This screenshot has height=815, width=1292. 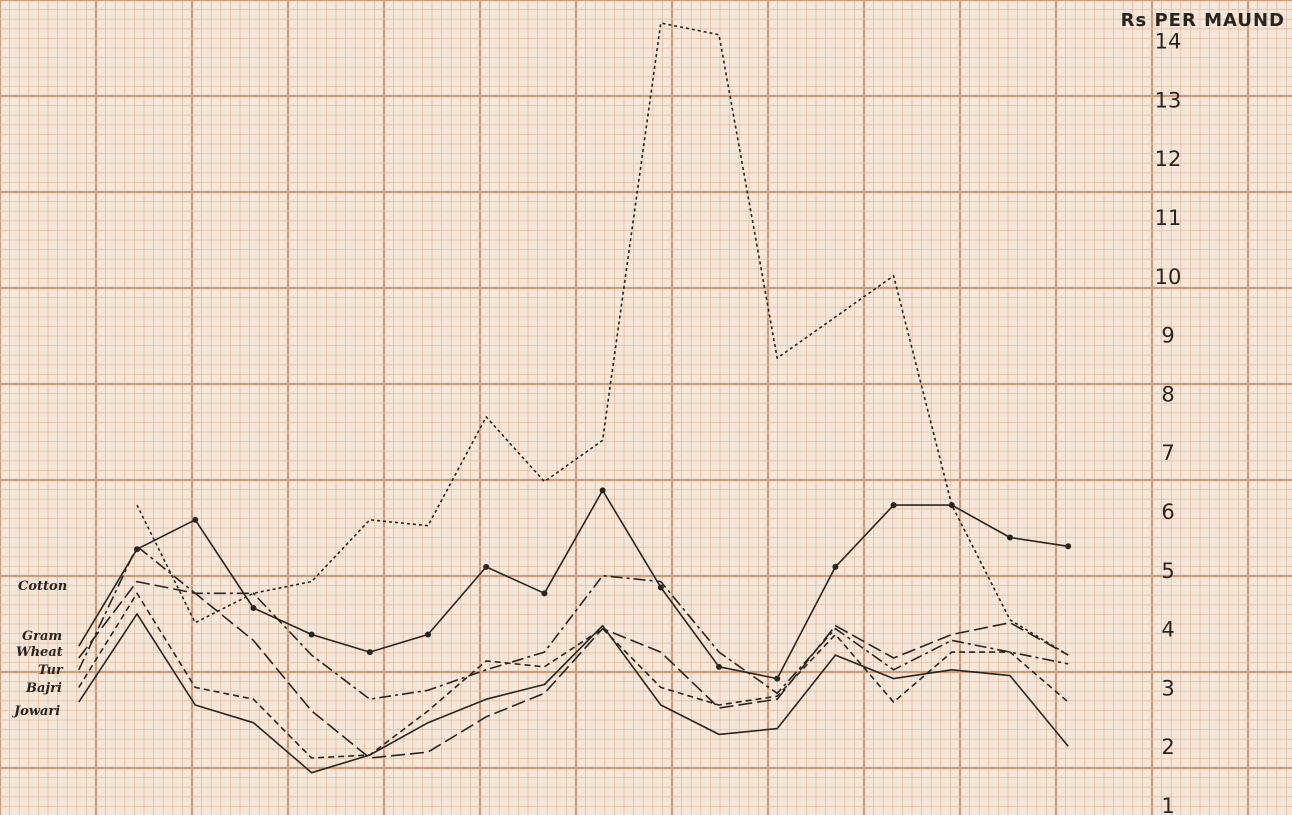 What do you see at coordinates (1167, 394) in the screenshot?
I see `y-tick-label: 8` at bounding box center [1167, 394].